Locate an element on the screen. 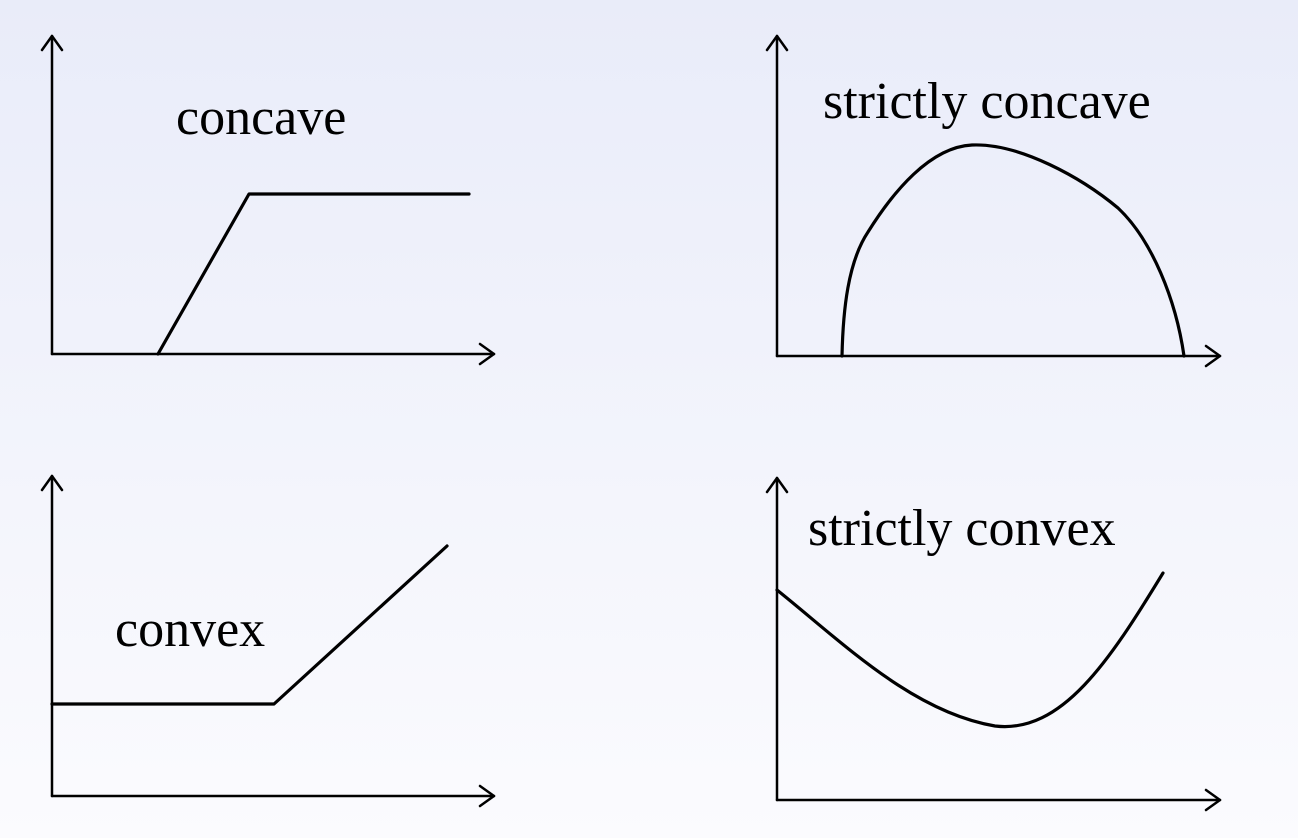  convex-curve is located at coordinates (249, 625).